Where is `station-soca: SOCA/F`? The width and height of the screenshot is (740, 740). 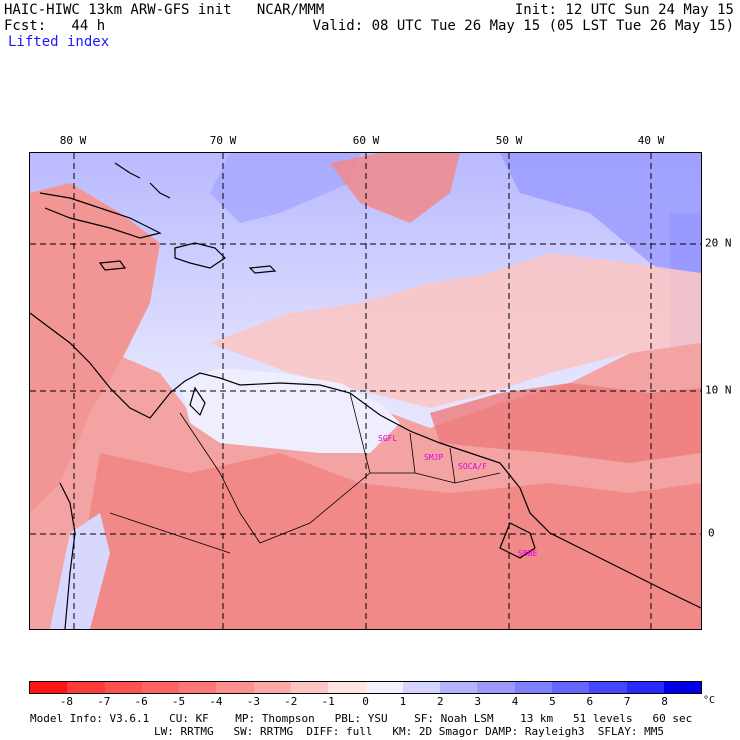 station-soca: SOCA/F is located at coordinates (472, 466).